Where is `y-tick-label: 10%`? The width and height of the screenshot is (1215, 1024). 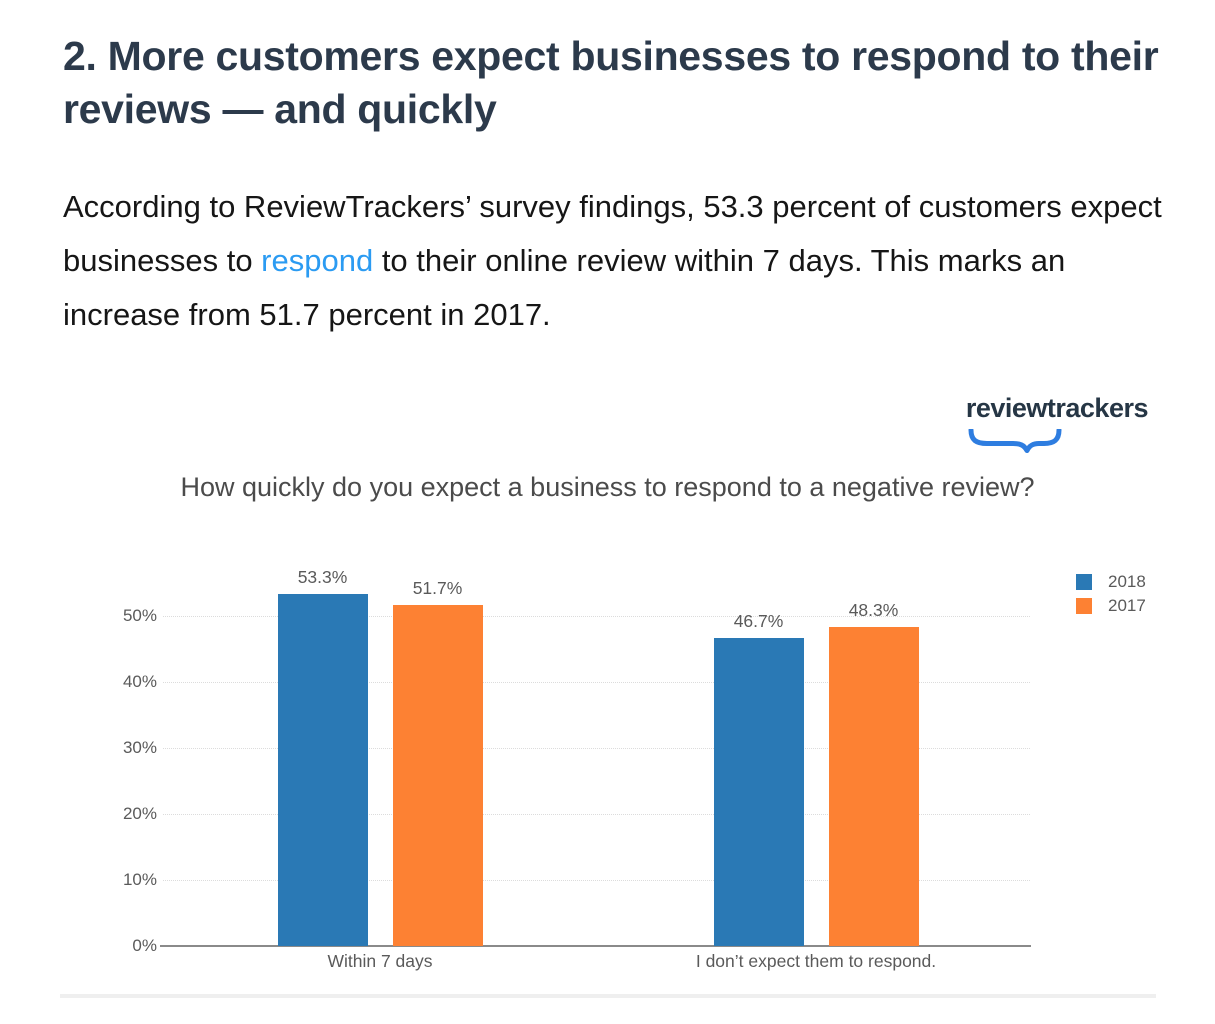
y-tick-label: 10% is located at coordinates (139, 879).